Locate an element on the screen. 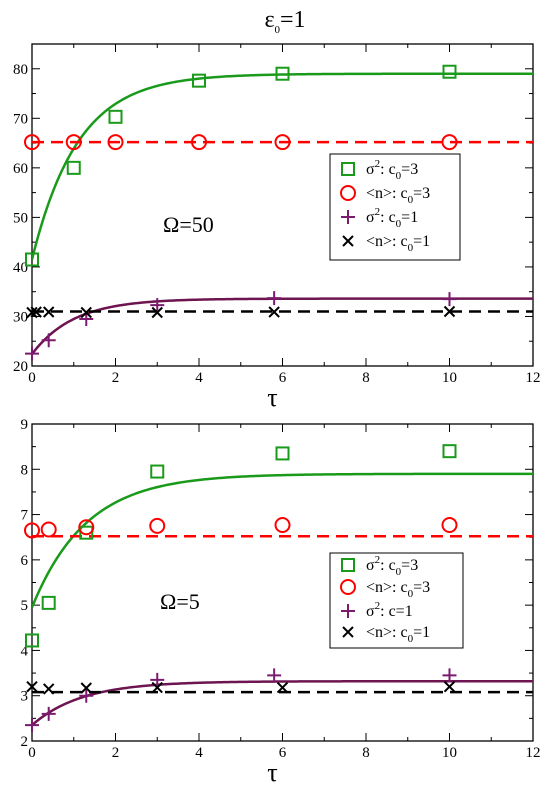 The image size is (545, 788). panel-label: Ω=50 is located at coordinates (188, 224).